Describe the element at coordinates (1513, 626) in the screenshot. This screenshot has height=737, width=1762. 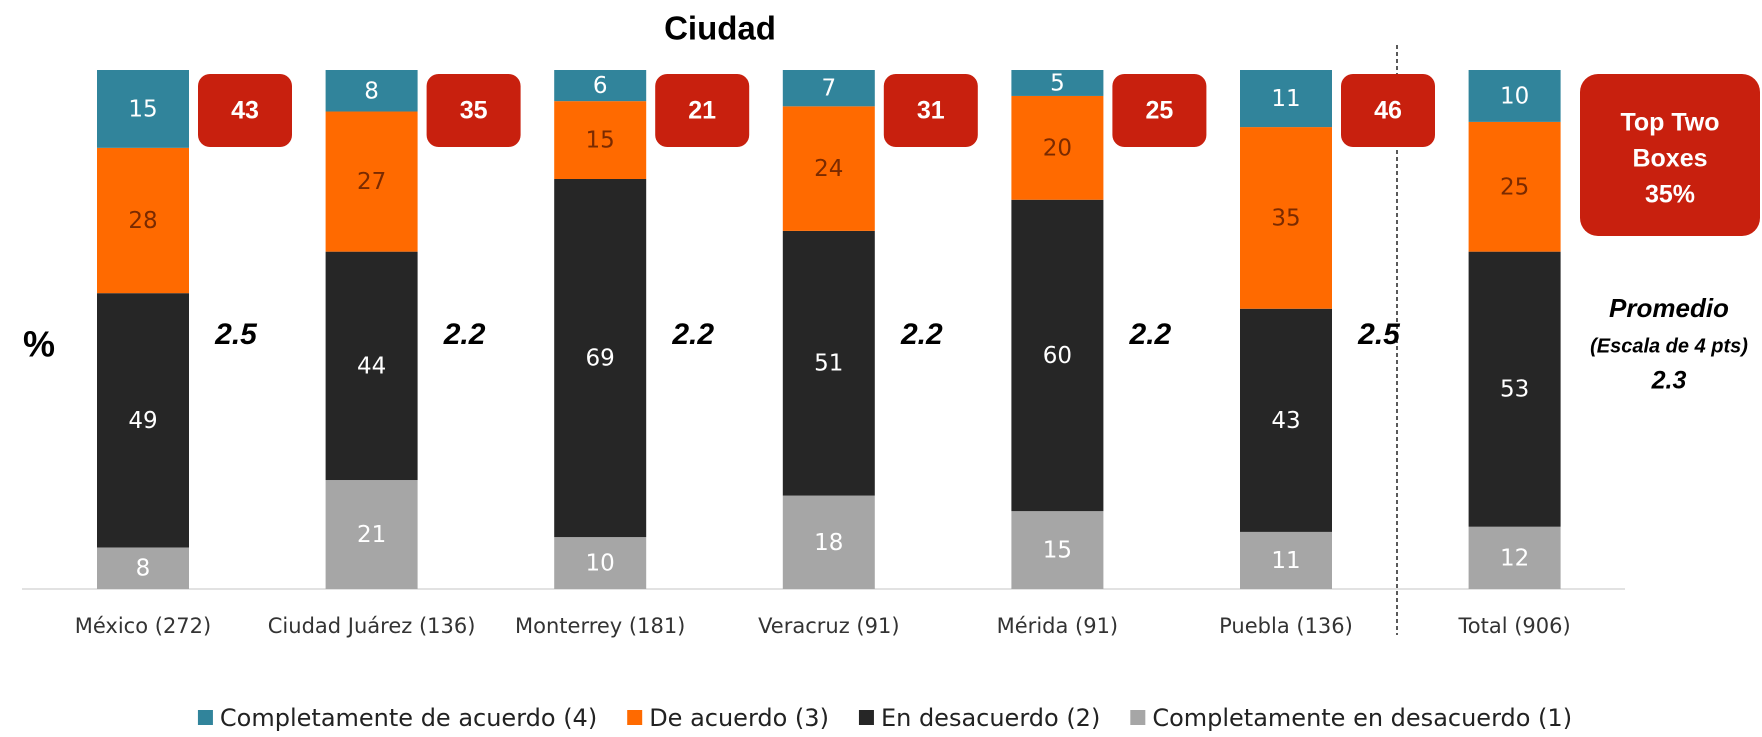
I see `x-tick-label: Total (906)` at that location.